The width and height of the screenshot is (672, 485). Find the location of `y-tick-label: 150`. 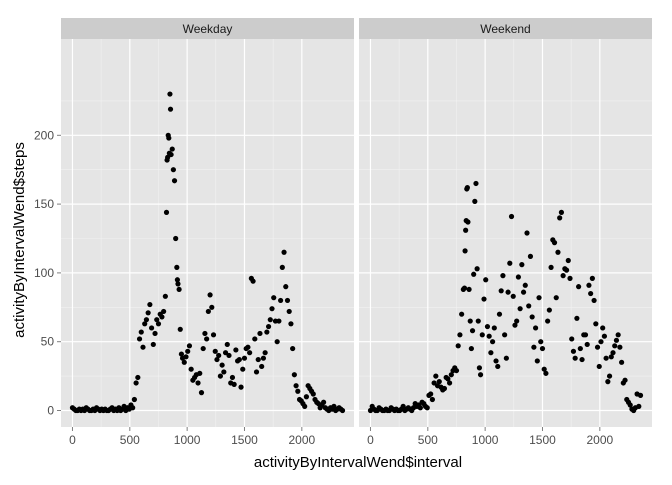

y-tick-label: 150 is located at coordinates (44, 204).